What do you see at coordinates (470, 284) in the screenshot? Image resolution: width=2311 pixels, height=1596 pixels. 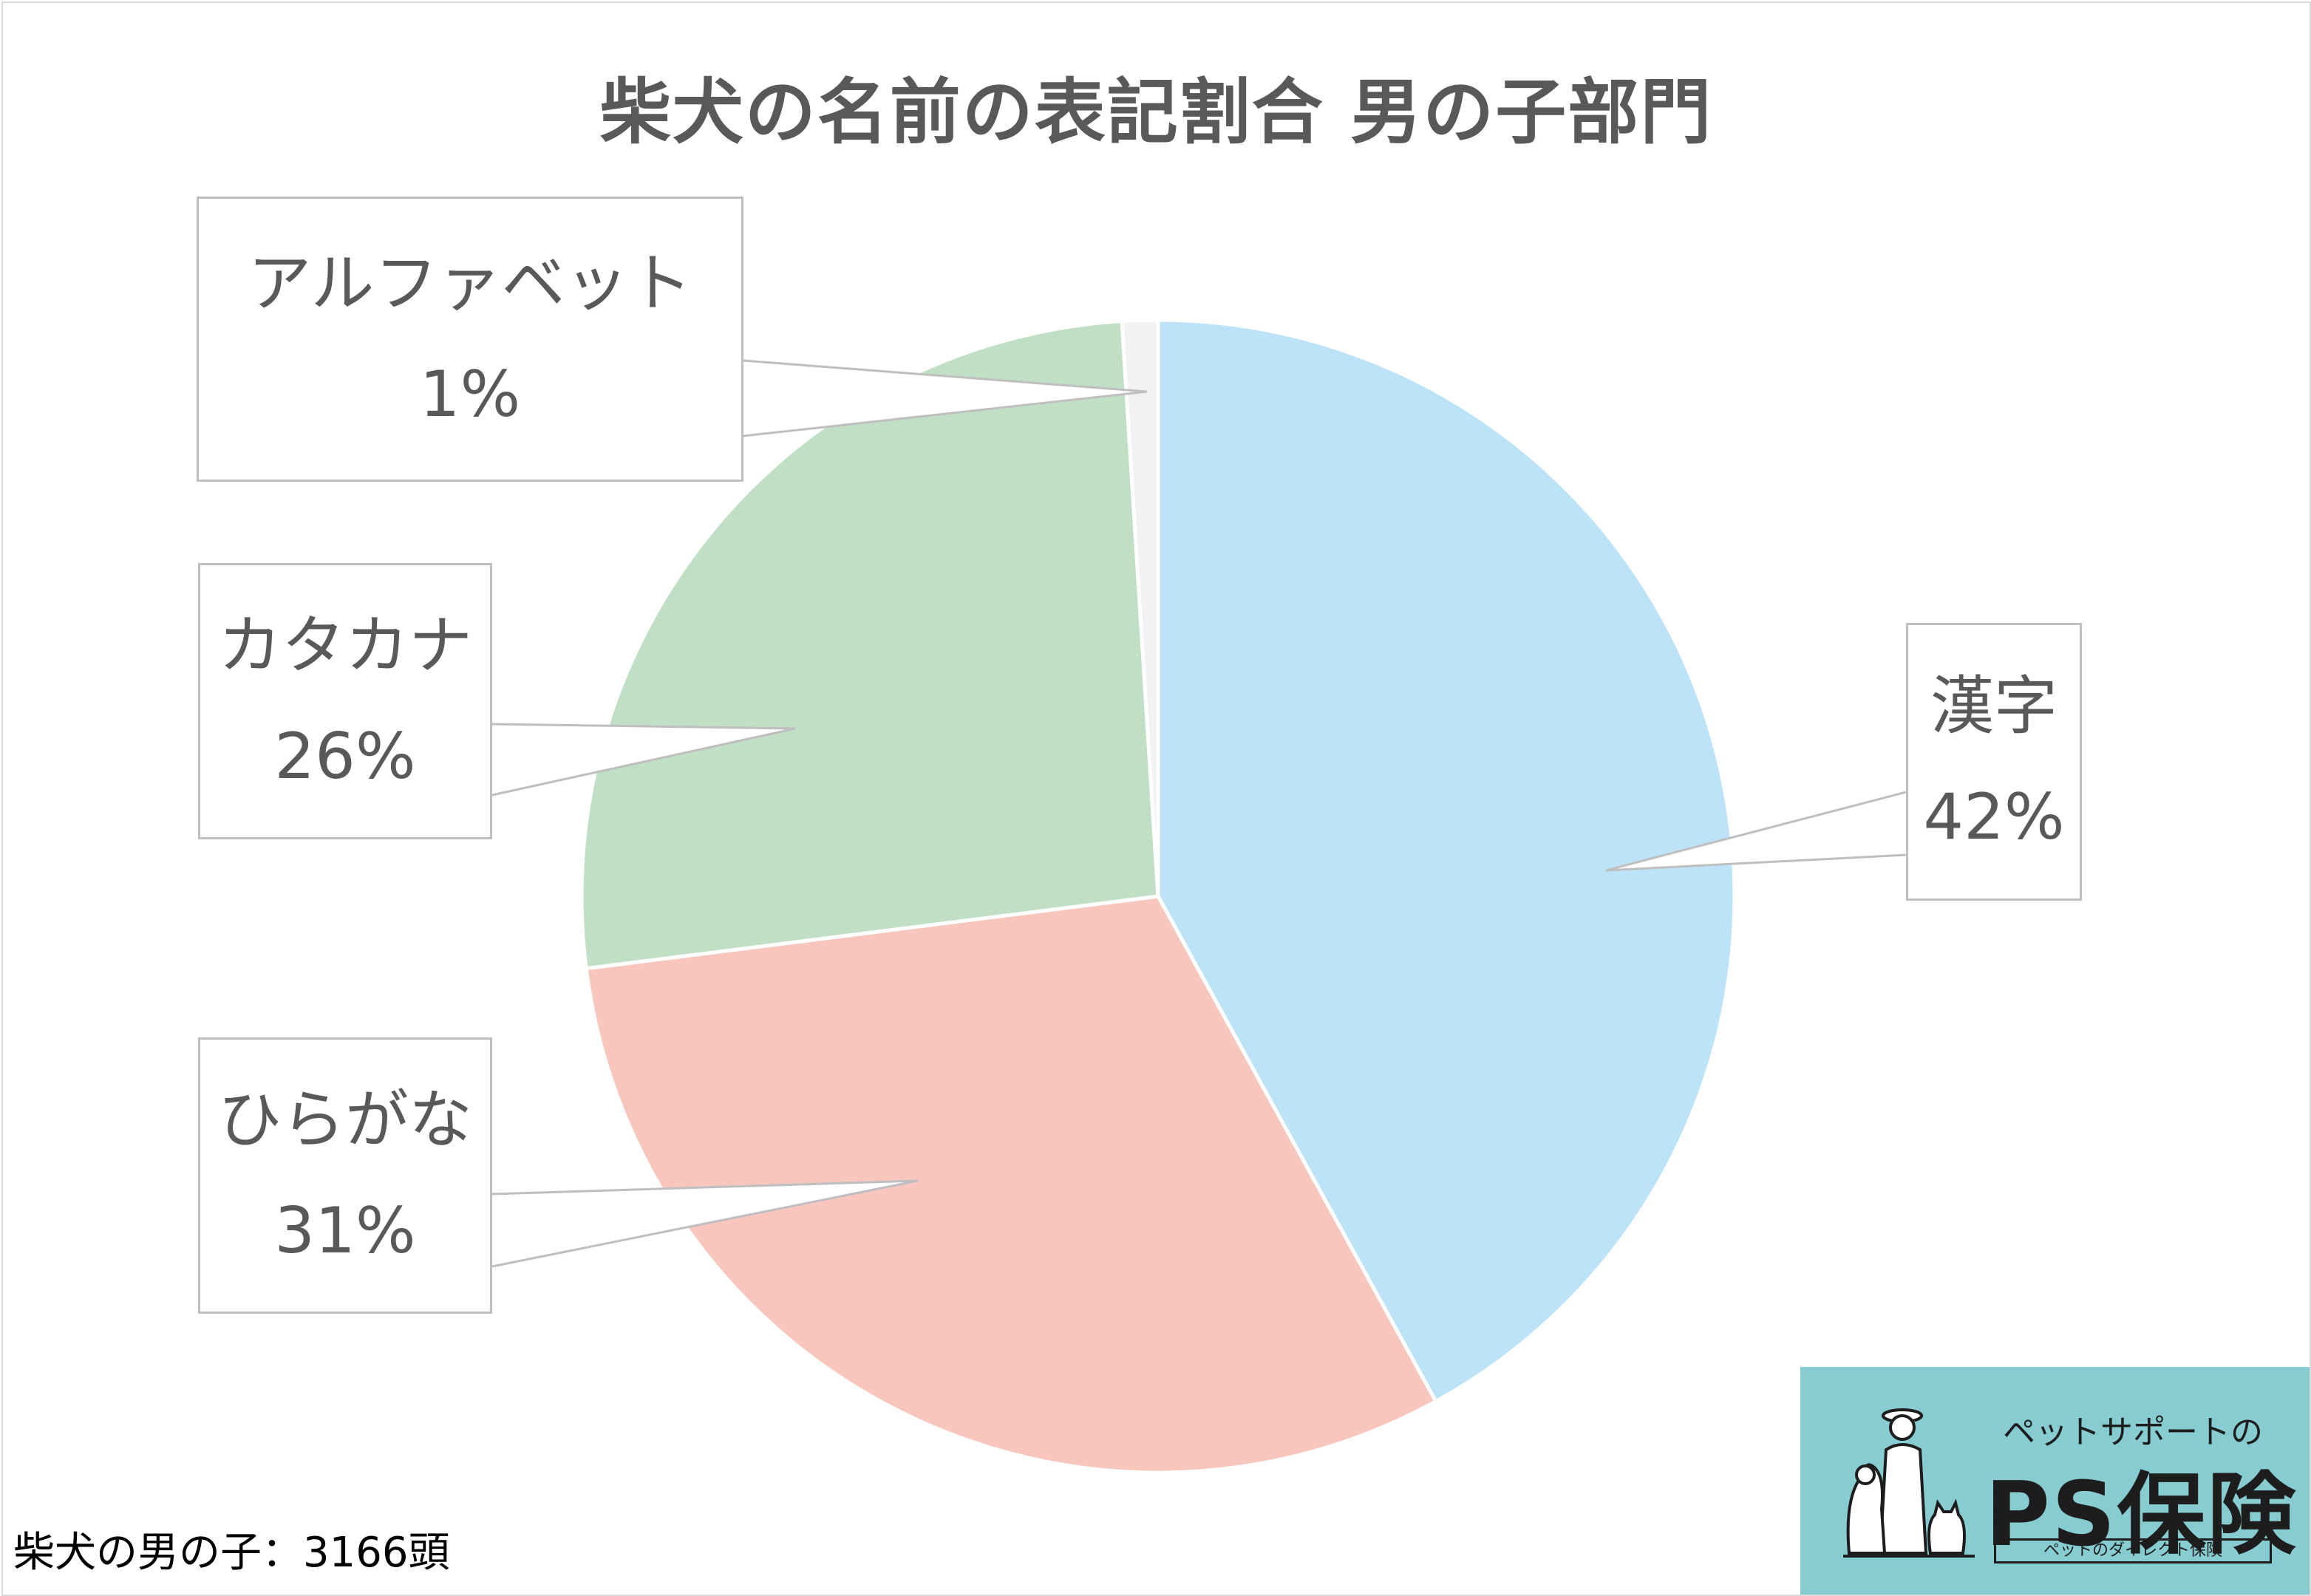 I see `slice-label-alphabet: アルファベット` at bounding box center [470, 284].